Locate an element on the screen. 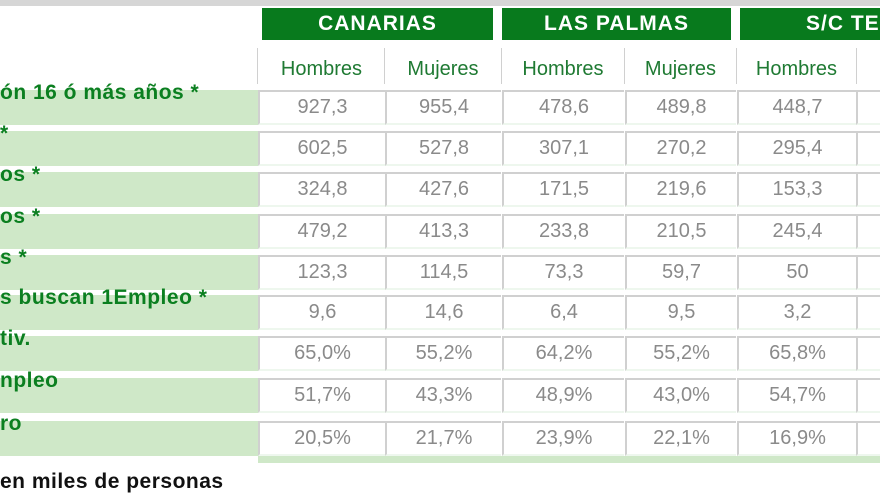 This screenshot has height=495, width=880. table-bottom-bar is located at coordinates (569, 459).